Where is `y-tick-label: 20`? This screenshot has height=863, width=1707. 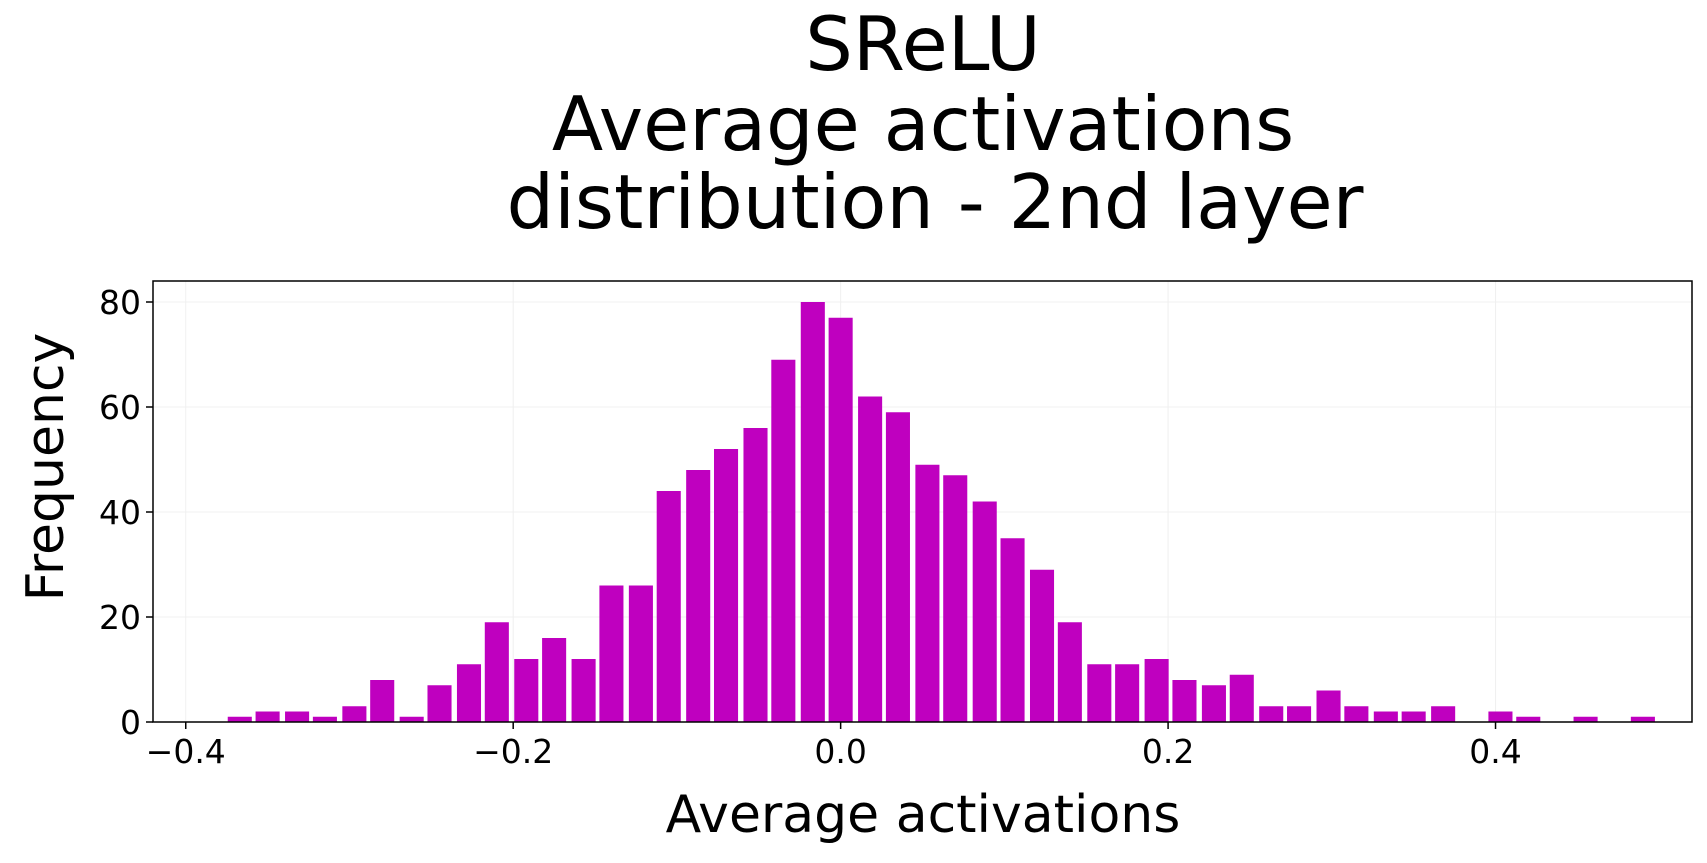
y-tick-label: 20 is located at coordinates (120, 617).